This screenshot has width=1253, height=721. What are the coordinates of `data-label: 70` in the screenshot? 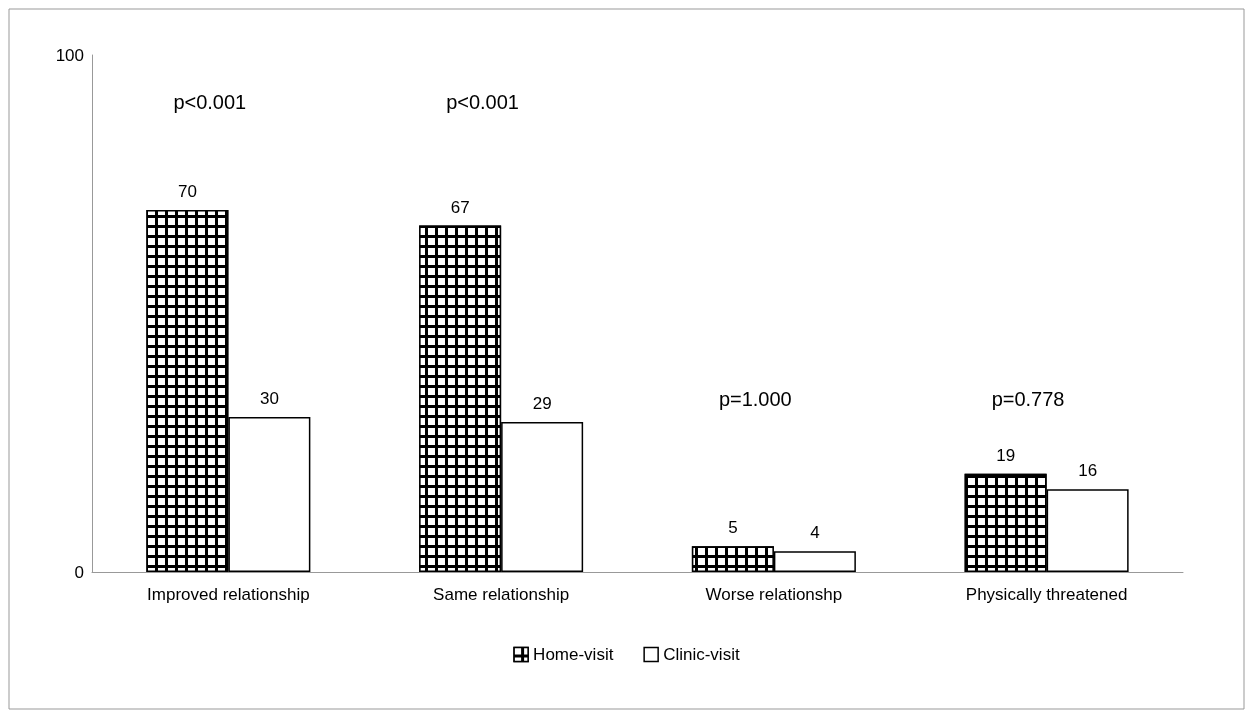 It's located at (187, 192).